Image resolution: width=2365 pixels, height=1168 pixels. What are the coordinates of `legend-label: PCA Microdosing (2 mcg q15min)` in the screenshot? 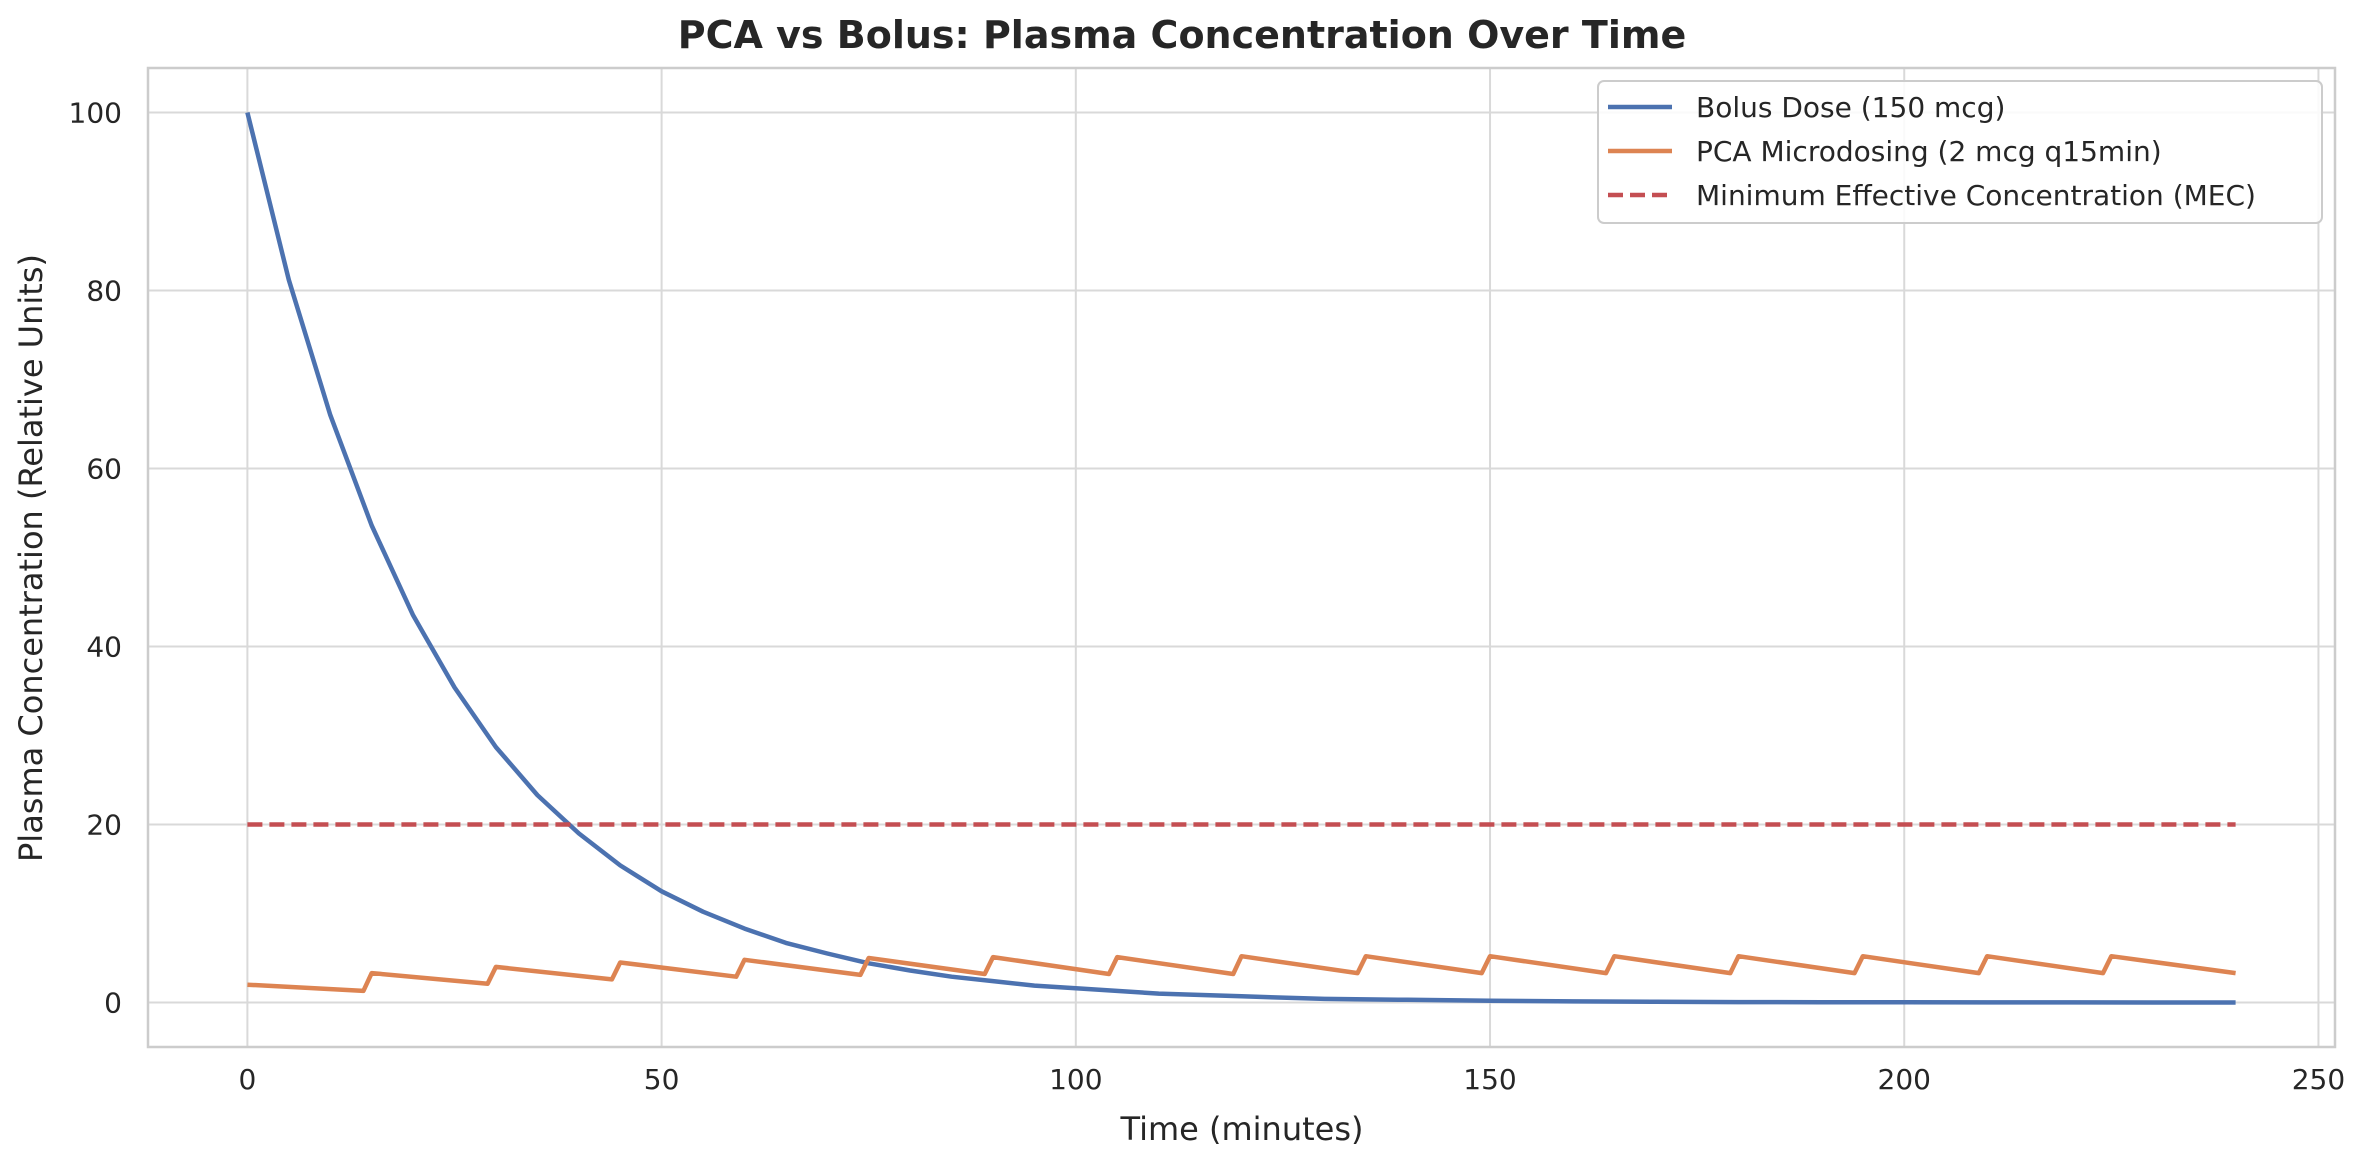 It's located at (1929, 151).